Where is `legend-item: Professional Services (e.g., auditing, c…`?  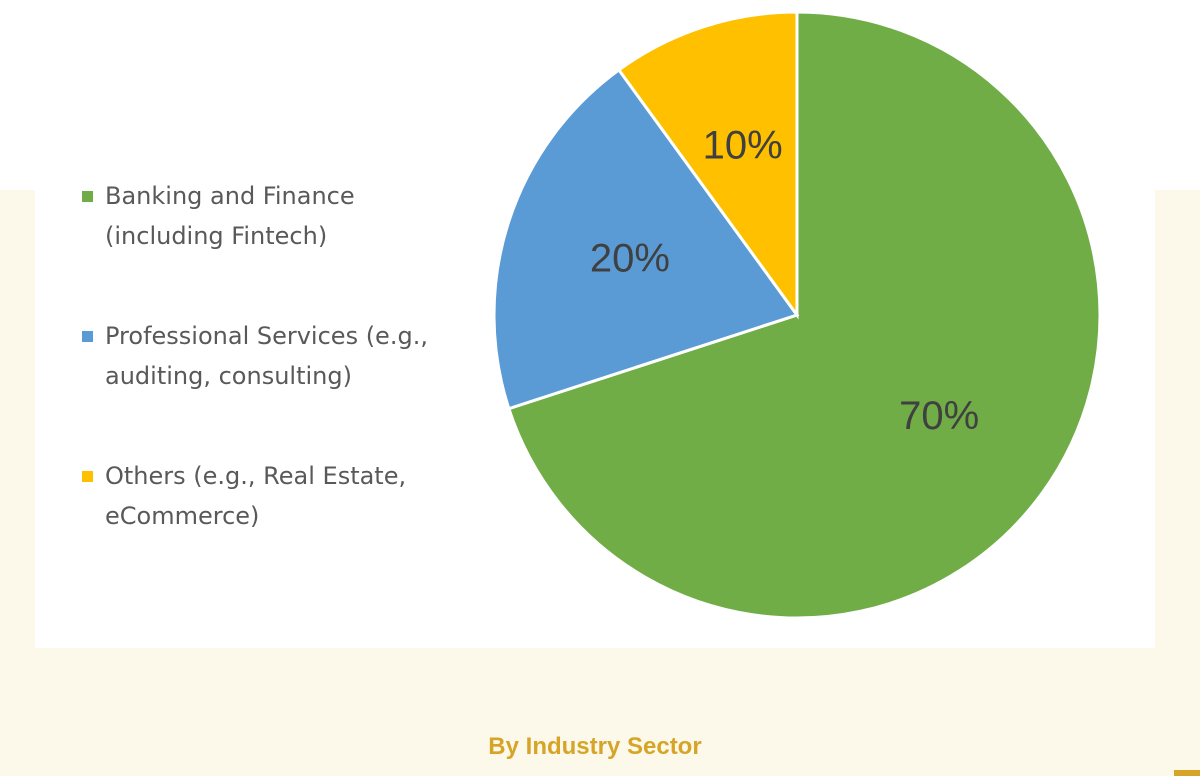 legend-item: Professional Services (e.g., auditing, c… is located at coordinates (273, 356).